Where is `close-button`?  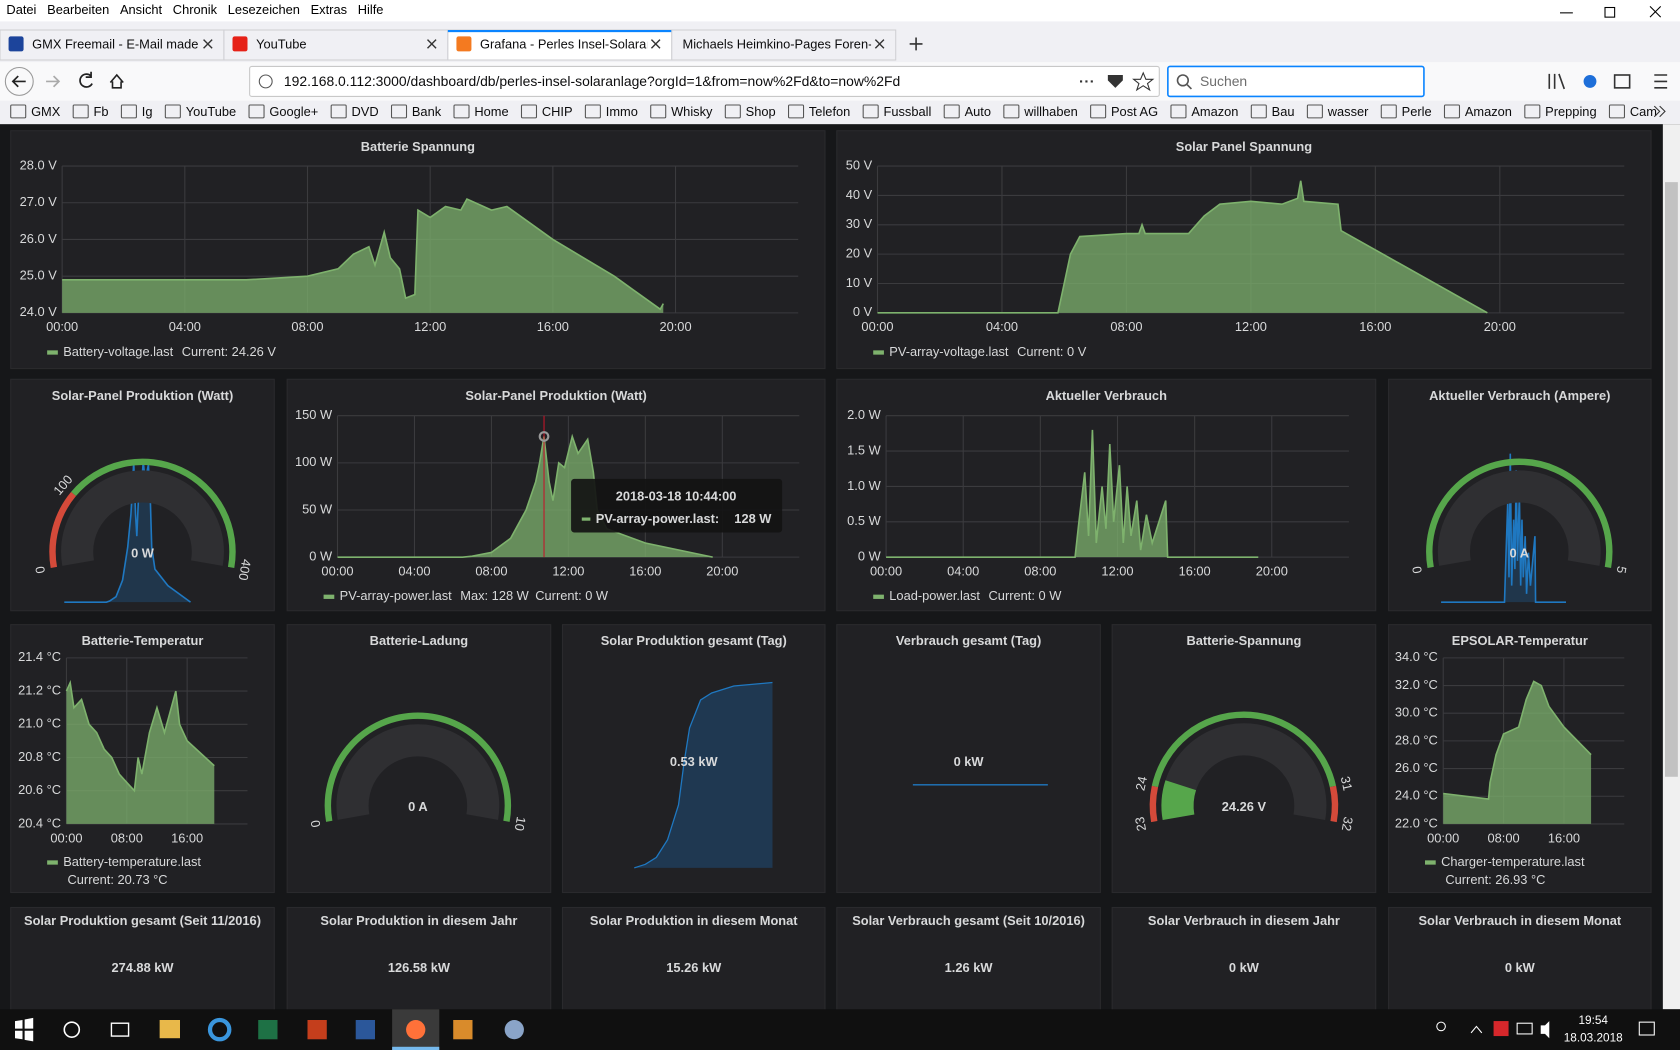
close-button is located at coordinates (1655, 12).